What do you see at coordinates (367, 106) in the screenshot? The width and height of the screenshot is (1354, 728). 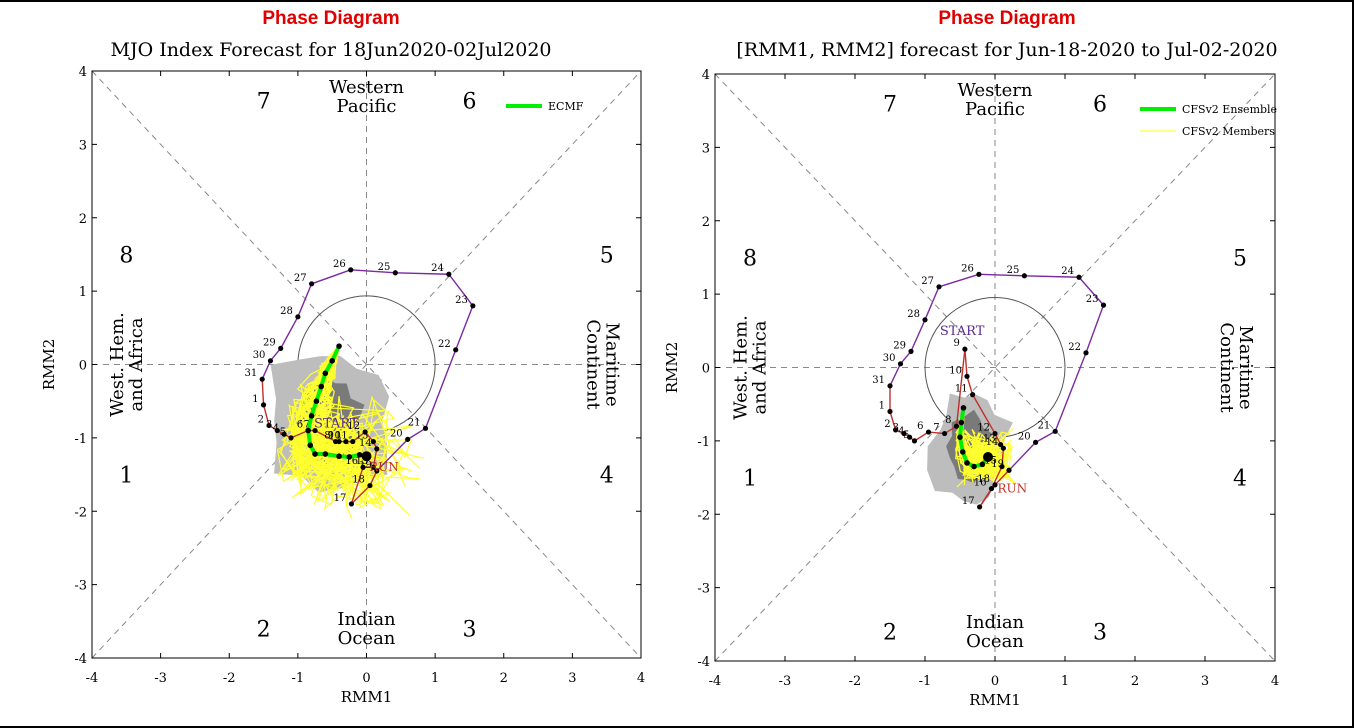 I see `region-label-top: Pacific` at bounding box center [367, 106].